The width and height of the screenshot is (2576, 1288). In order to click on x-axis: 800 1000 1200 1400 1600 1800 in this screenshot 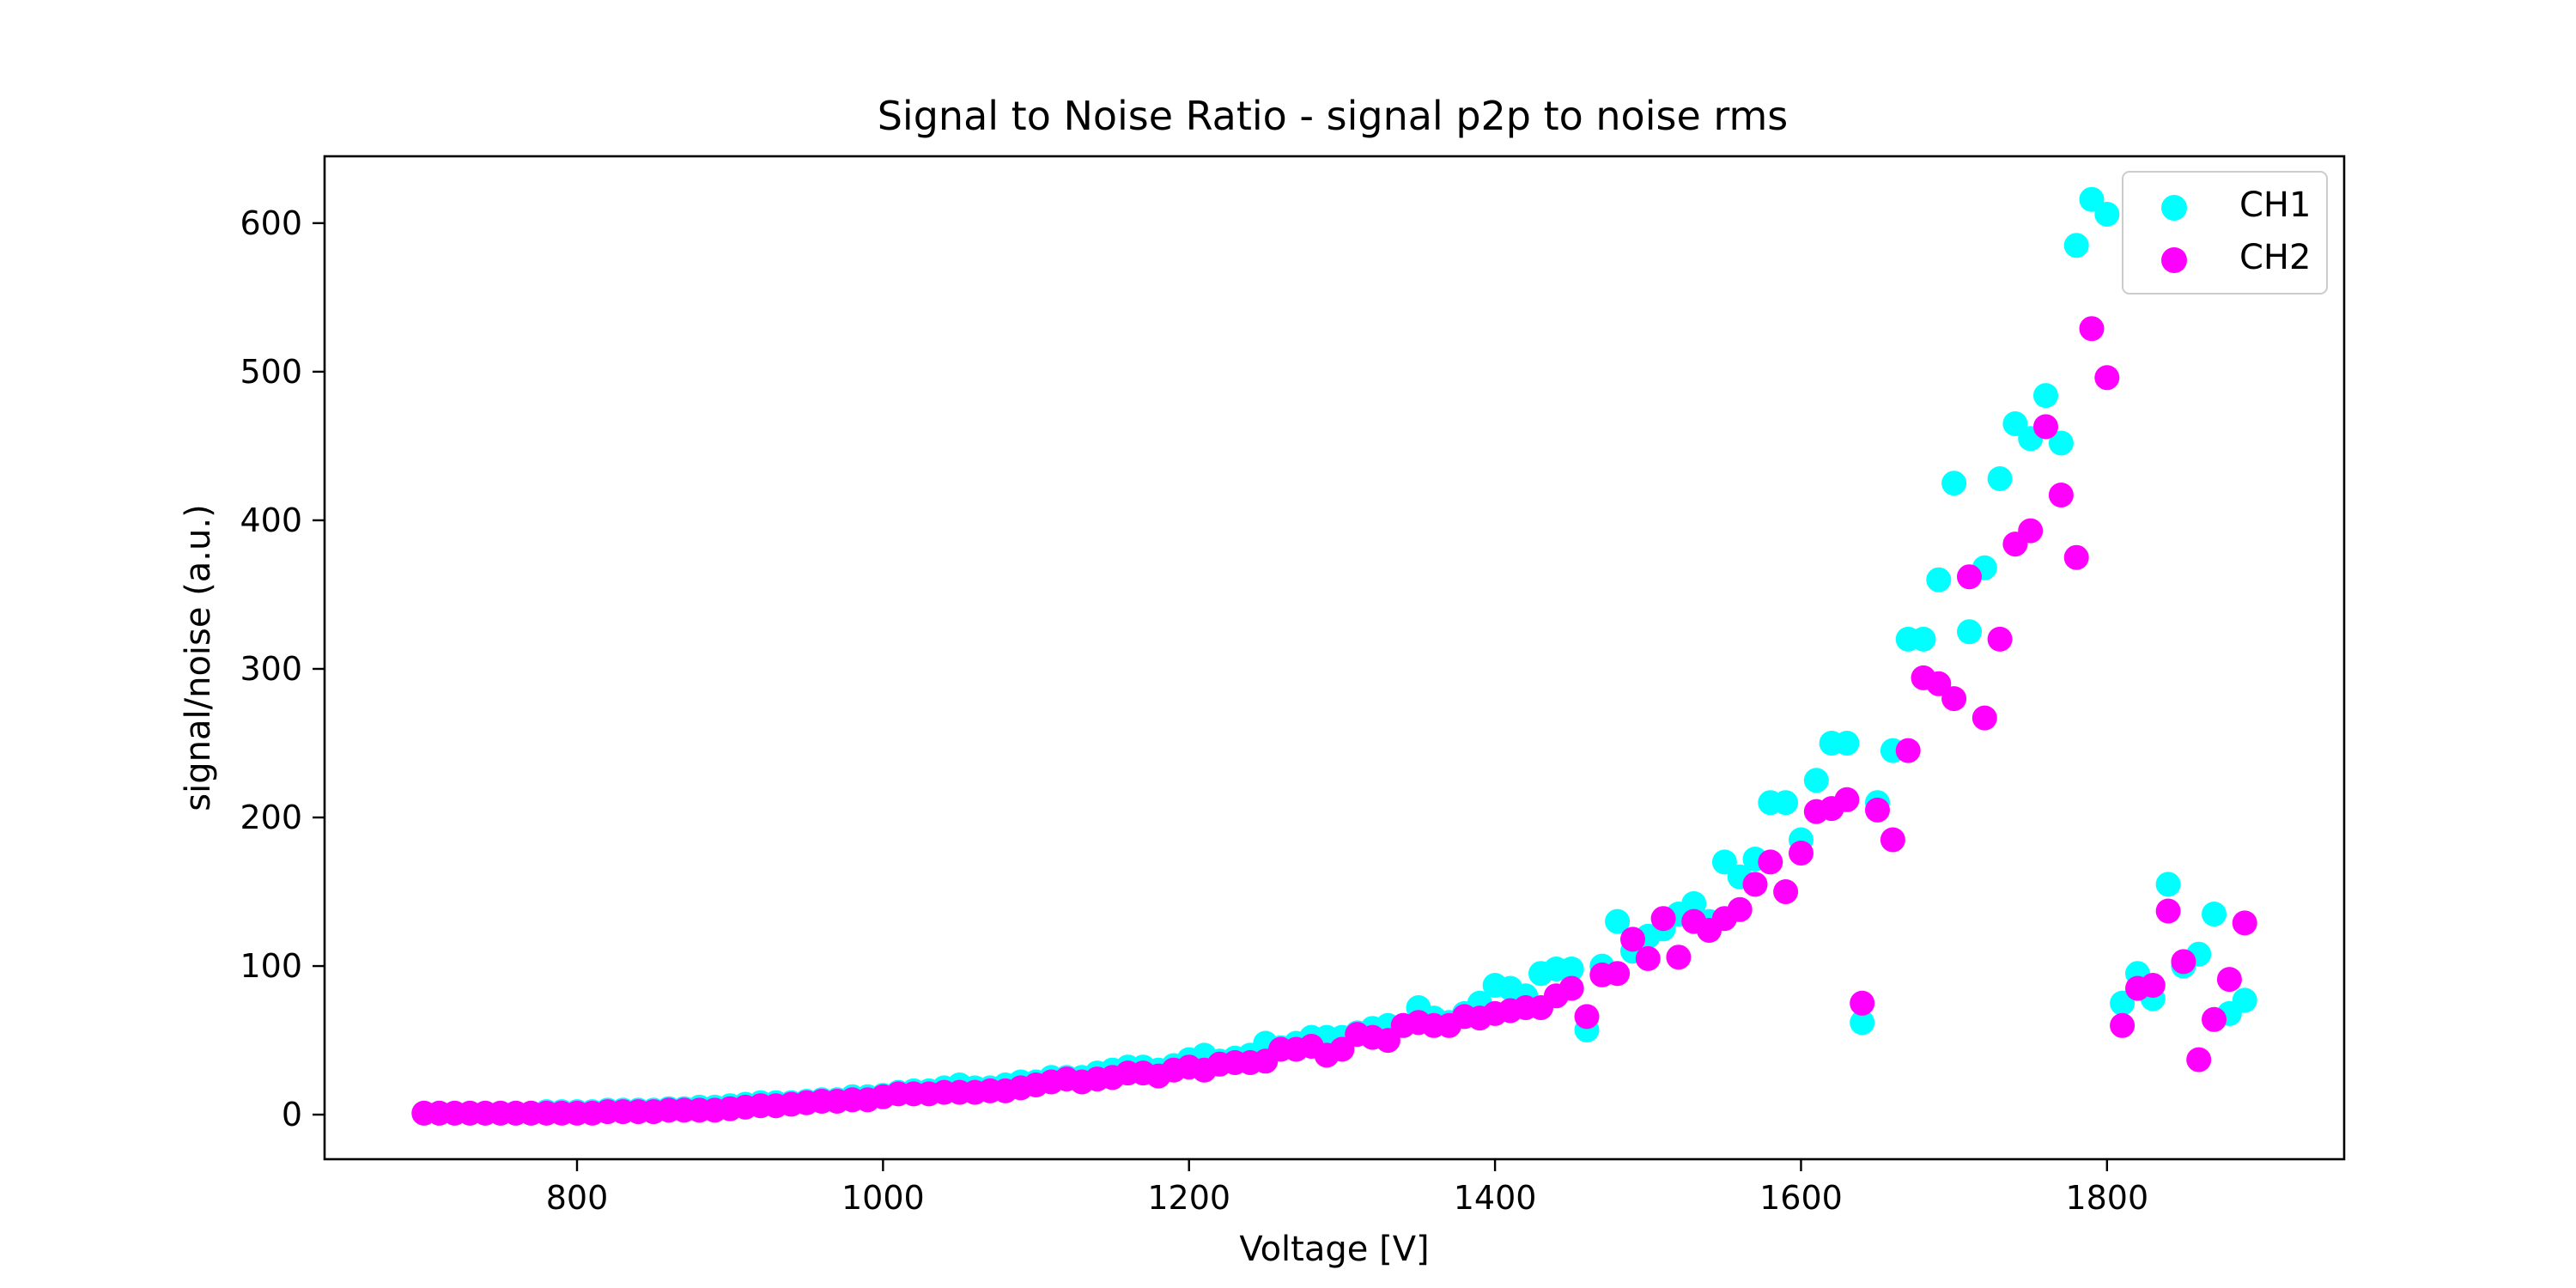, I will do `click(1347, 1188)`.